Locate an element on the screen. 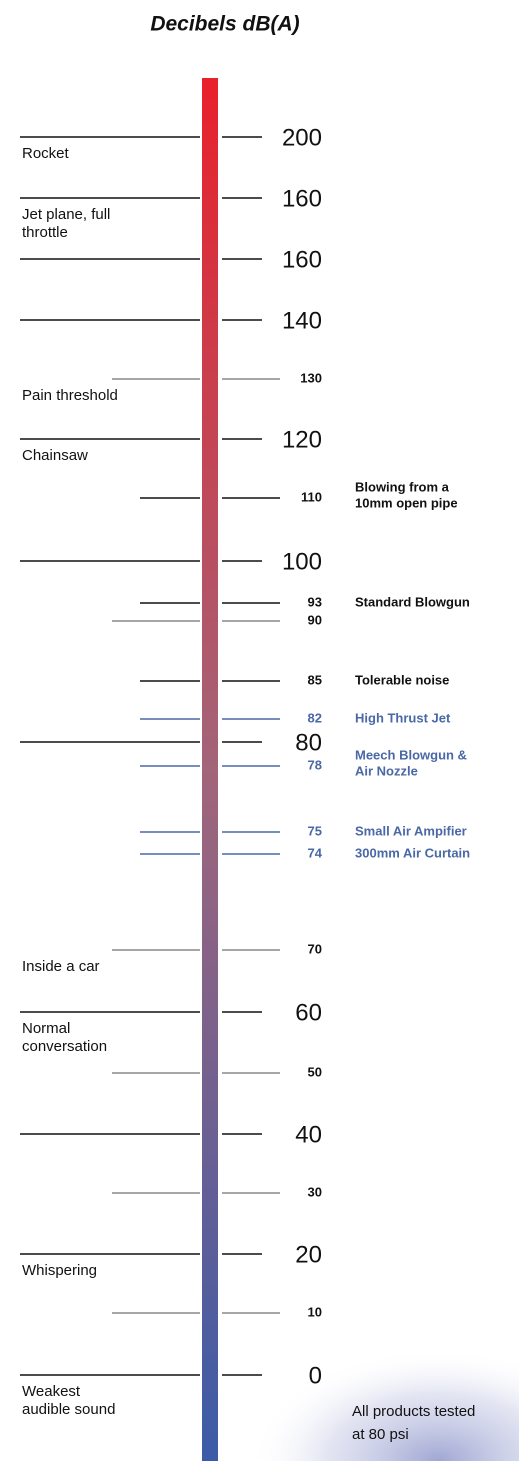  tick-label: 200 is located at coordinates (302, 137).